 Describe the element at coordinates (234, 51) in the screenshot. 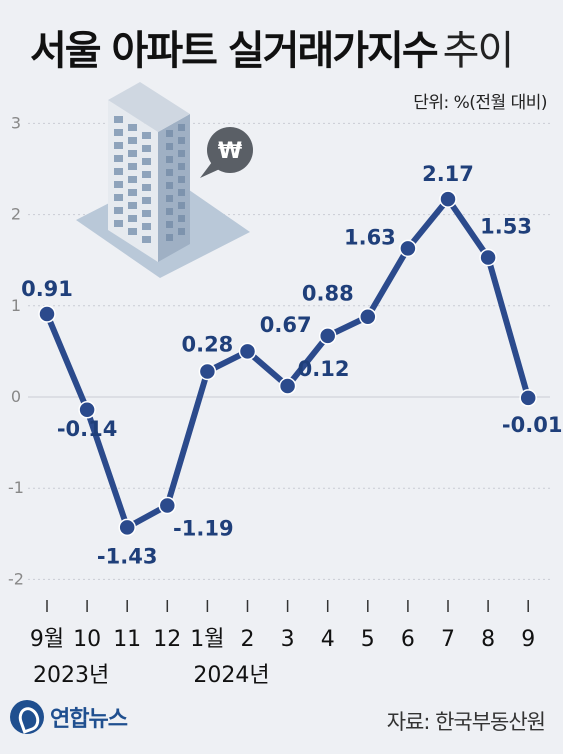

I see `title-main: 서울 아파트 실거래가지수` at that location.